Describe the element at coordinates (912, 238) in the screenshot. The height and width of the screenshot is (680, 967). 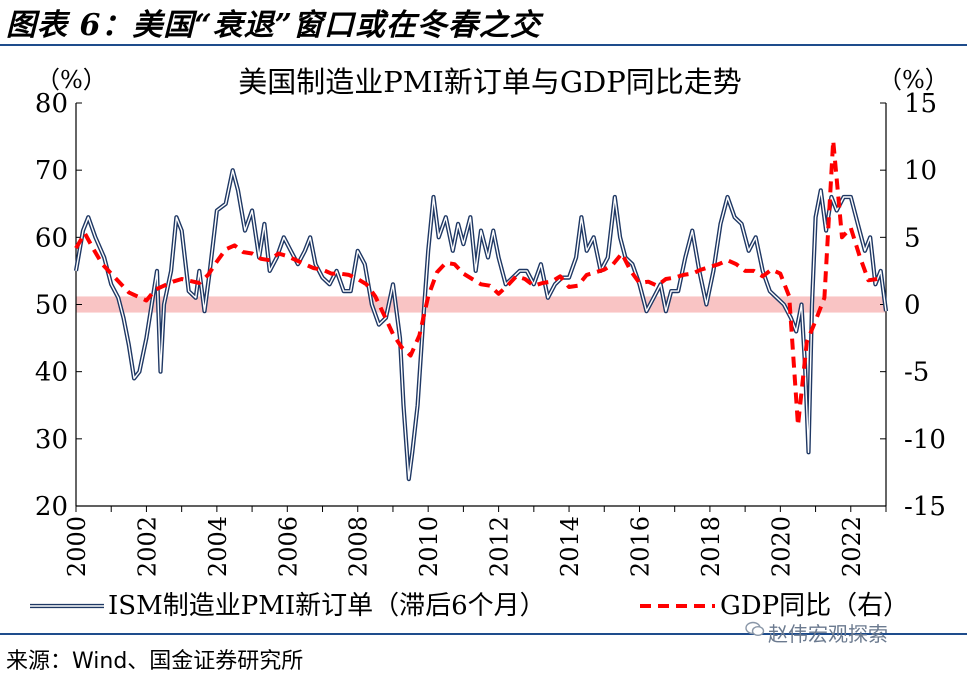
I see `right-tick-label: 5` at that location.